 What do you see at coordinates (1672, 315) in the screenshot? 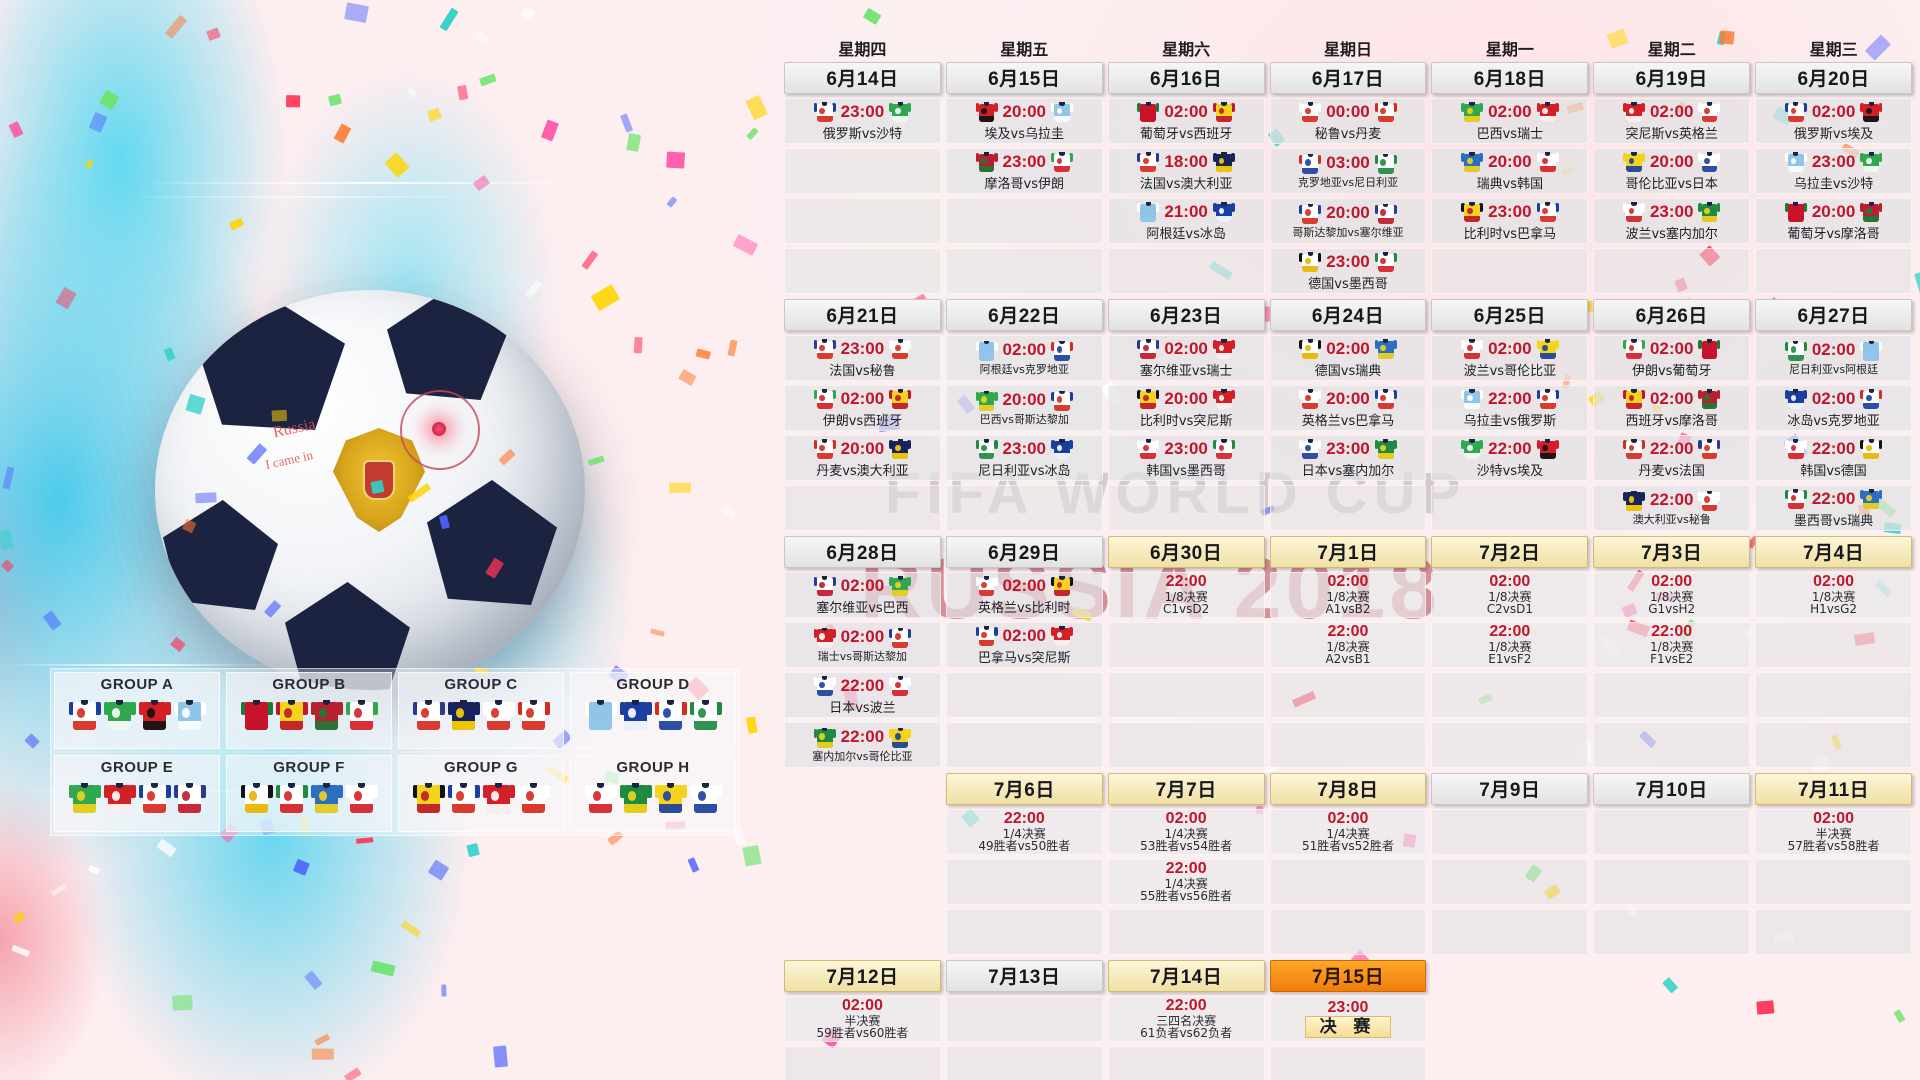
I see `date-header-6月26日: 6月26日` at bounding box center [1672, 315].